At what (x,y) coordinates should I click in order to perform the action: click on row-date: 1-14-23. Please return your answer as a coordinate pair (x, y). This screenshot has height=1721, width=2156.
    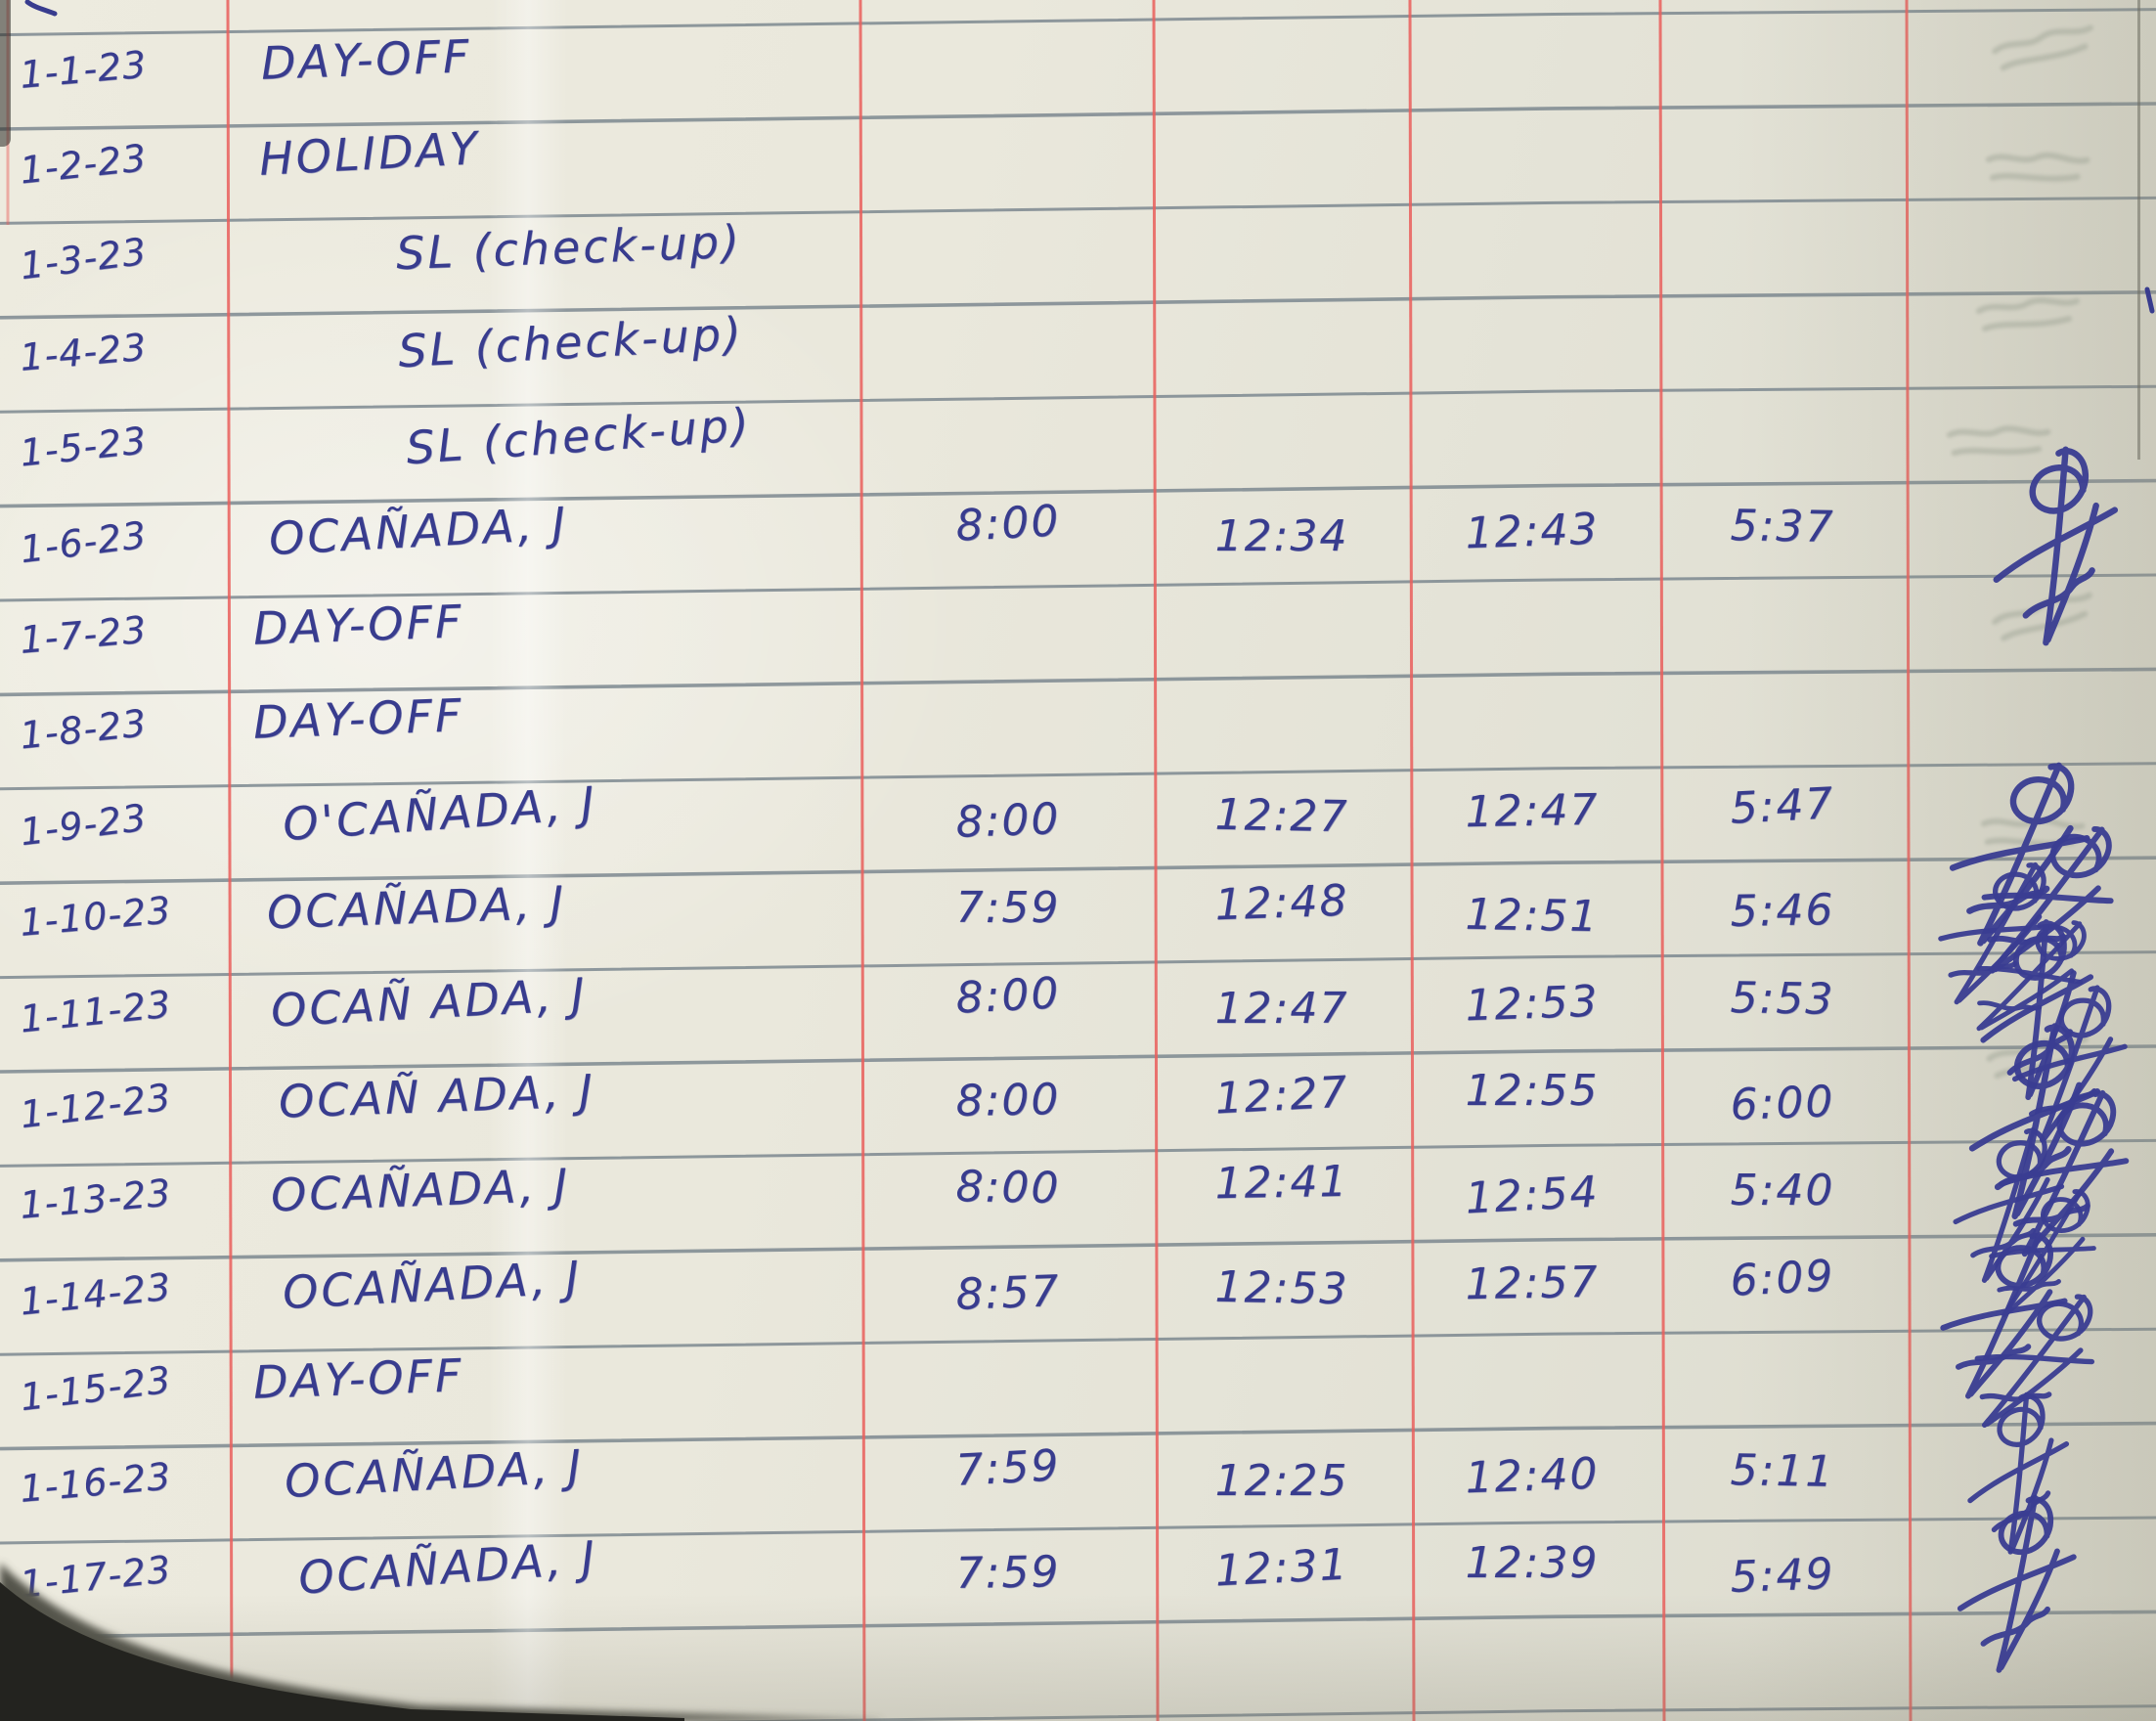
    Looking at the image, I should click on (96, 1294).